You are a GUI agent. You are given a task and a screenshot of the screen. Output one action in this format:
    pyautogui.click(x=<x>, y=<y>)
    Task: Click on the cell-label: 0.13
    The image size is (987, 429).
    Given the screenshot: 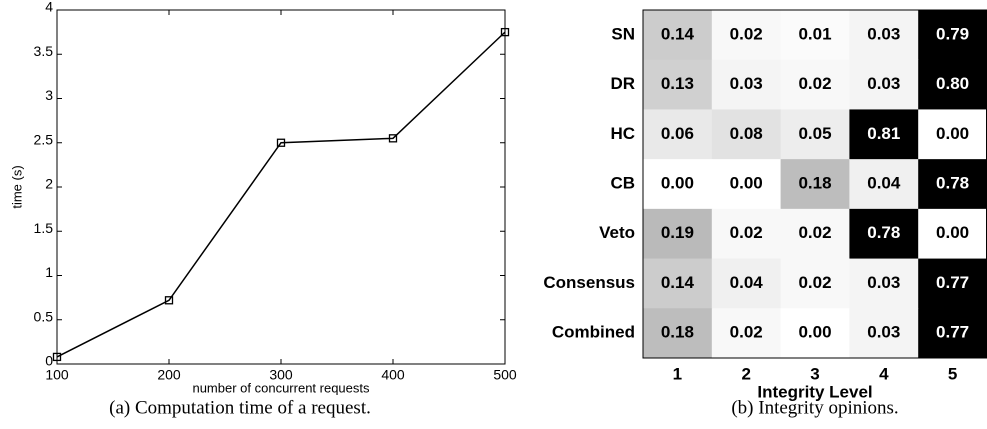 What is the action you would take?
    pyautogui.click(x=677, y=83)
    